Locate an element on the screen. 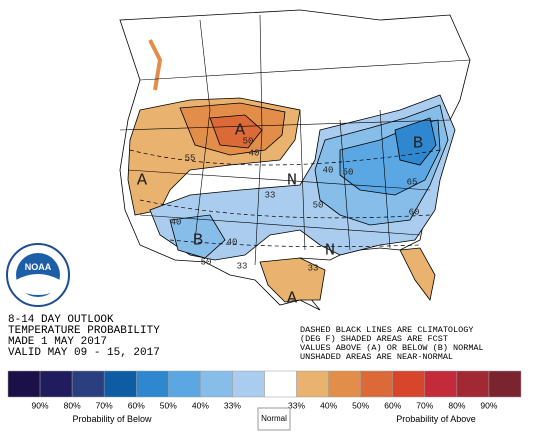  note-line: (DEG F) SHADED AREAS ARE FCST is located at coordinates (374, 339).